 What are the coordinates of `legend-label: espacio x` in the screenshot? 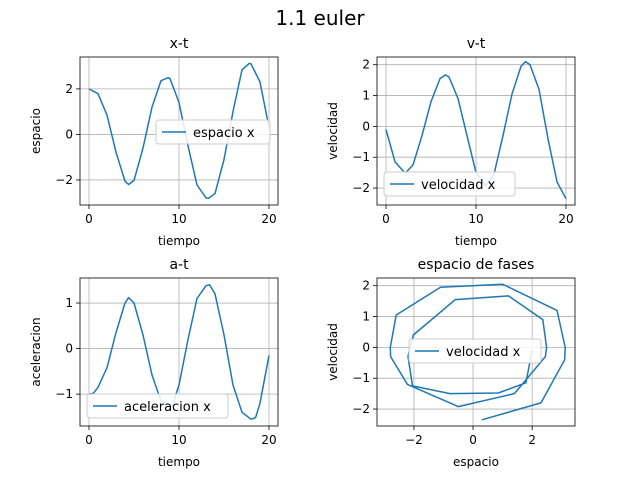 It's located at (224, 133).